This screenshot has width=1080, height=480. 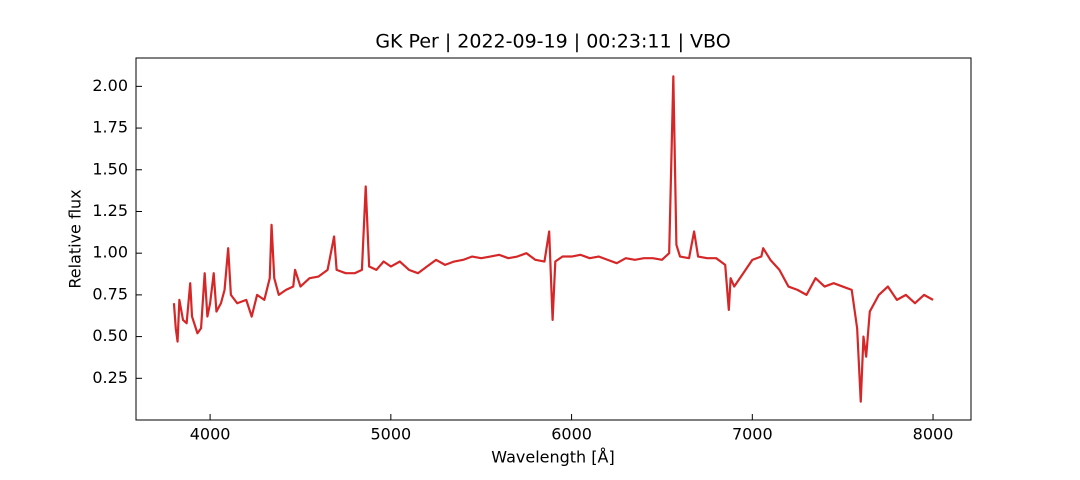 What do you see at coordinates (110, 85) in the screenshot?
I see `y-tick-label: 2.00` at bounding box center [110, 85].